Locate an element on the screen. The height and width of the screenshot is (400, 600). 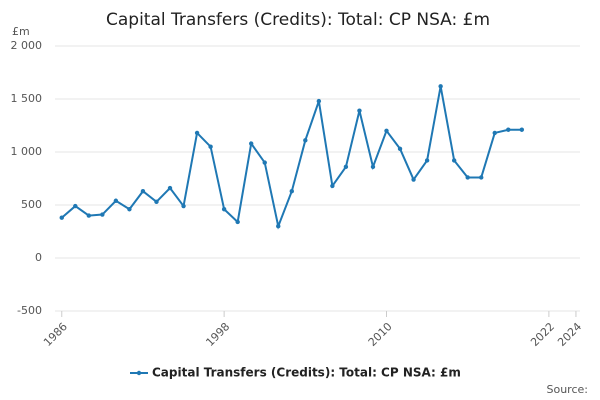
y-tick-label: -500 is located at coordinates (29, 310).